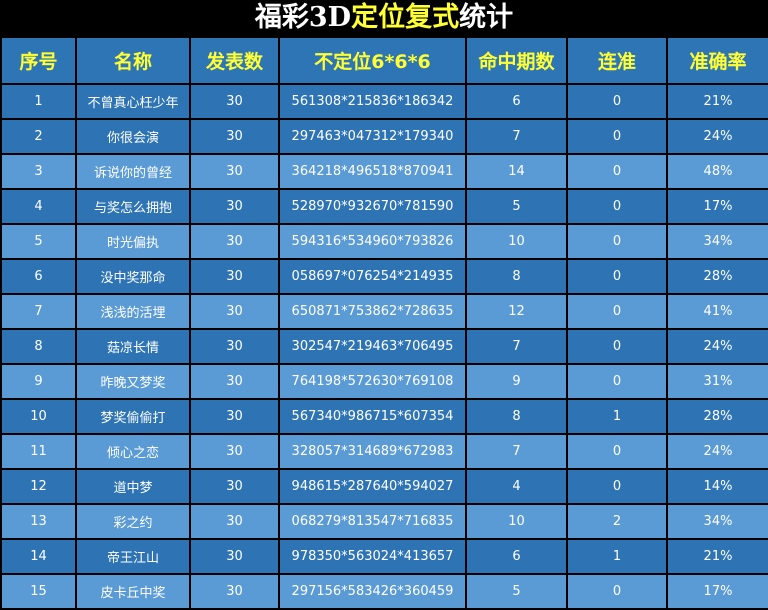 The height and width of the screenshot is (610, 768). I want to click on cell-hits: 9, so click(516, 381).